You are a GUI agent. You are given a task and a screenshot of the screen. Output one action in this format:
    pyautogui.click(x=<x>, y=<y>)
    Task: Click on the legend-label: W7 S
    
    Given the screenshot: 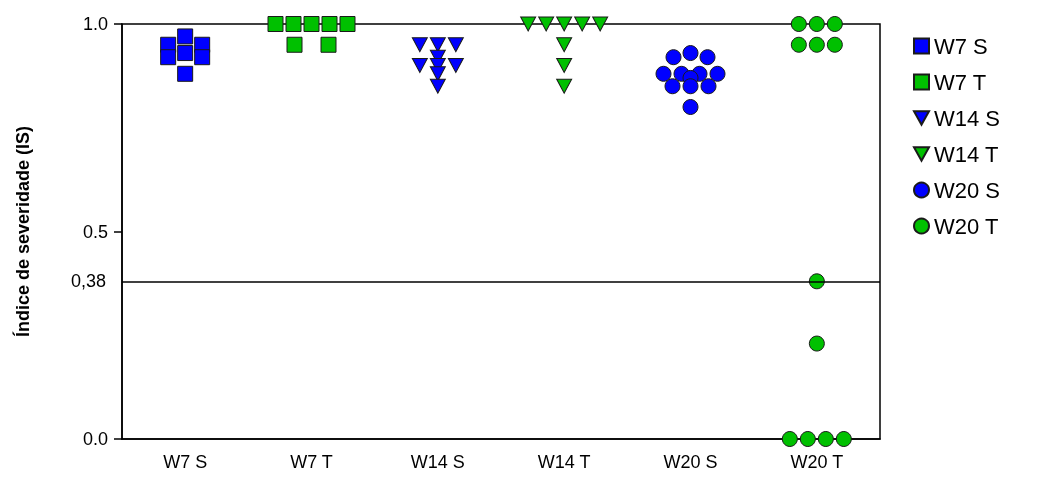 What is the action you would take?
    pyautogui.click(x=961, y=46)
    